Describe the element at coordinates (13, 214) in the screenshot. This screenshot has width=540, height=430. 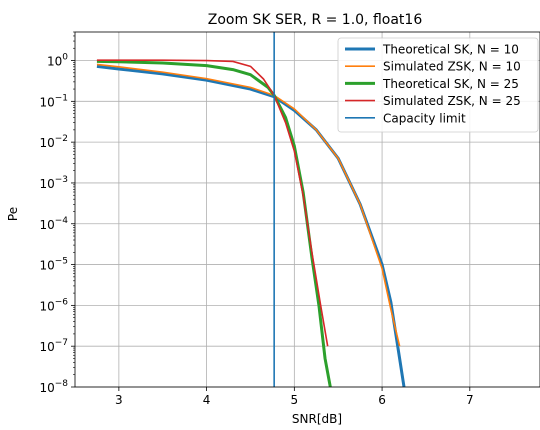
I see `y-axis-label: Pe` at that location.